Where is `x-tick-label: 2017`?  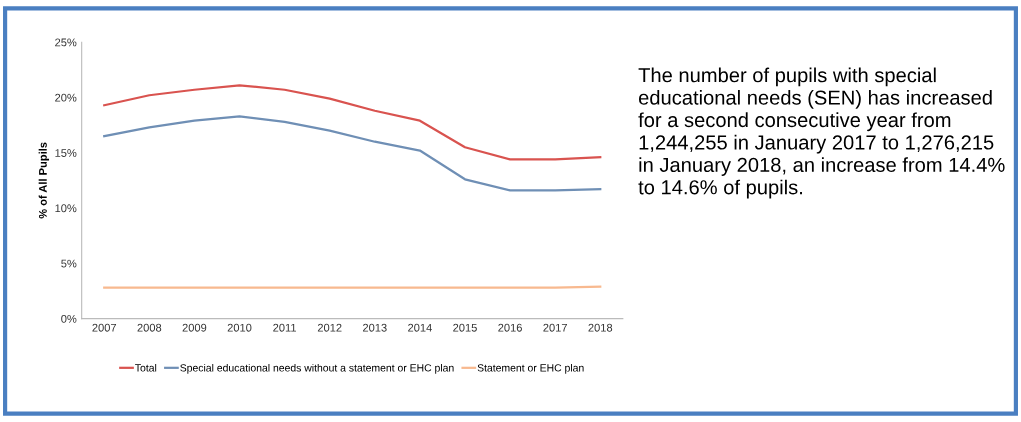
x-tick-label: 2017 is located at coordinates (555, 327).